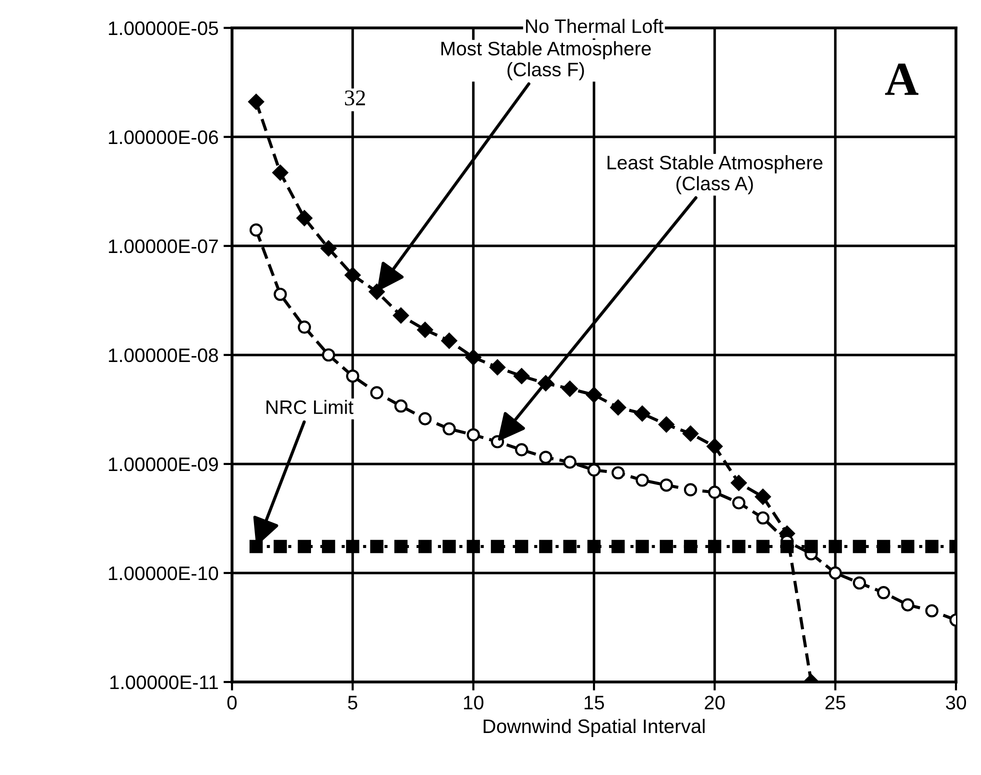  I want to click on y-tick-label: 1.00000E-08, so click(163, 355).